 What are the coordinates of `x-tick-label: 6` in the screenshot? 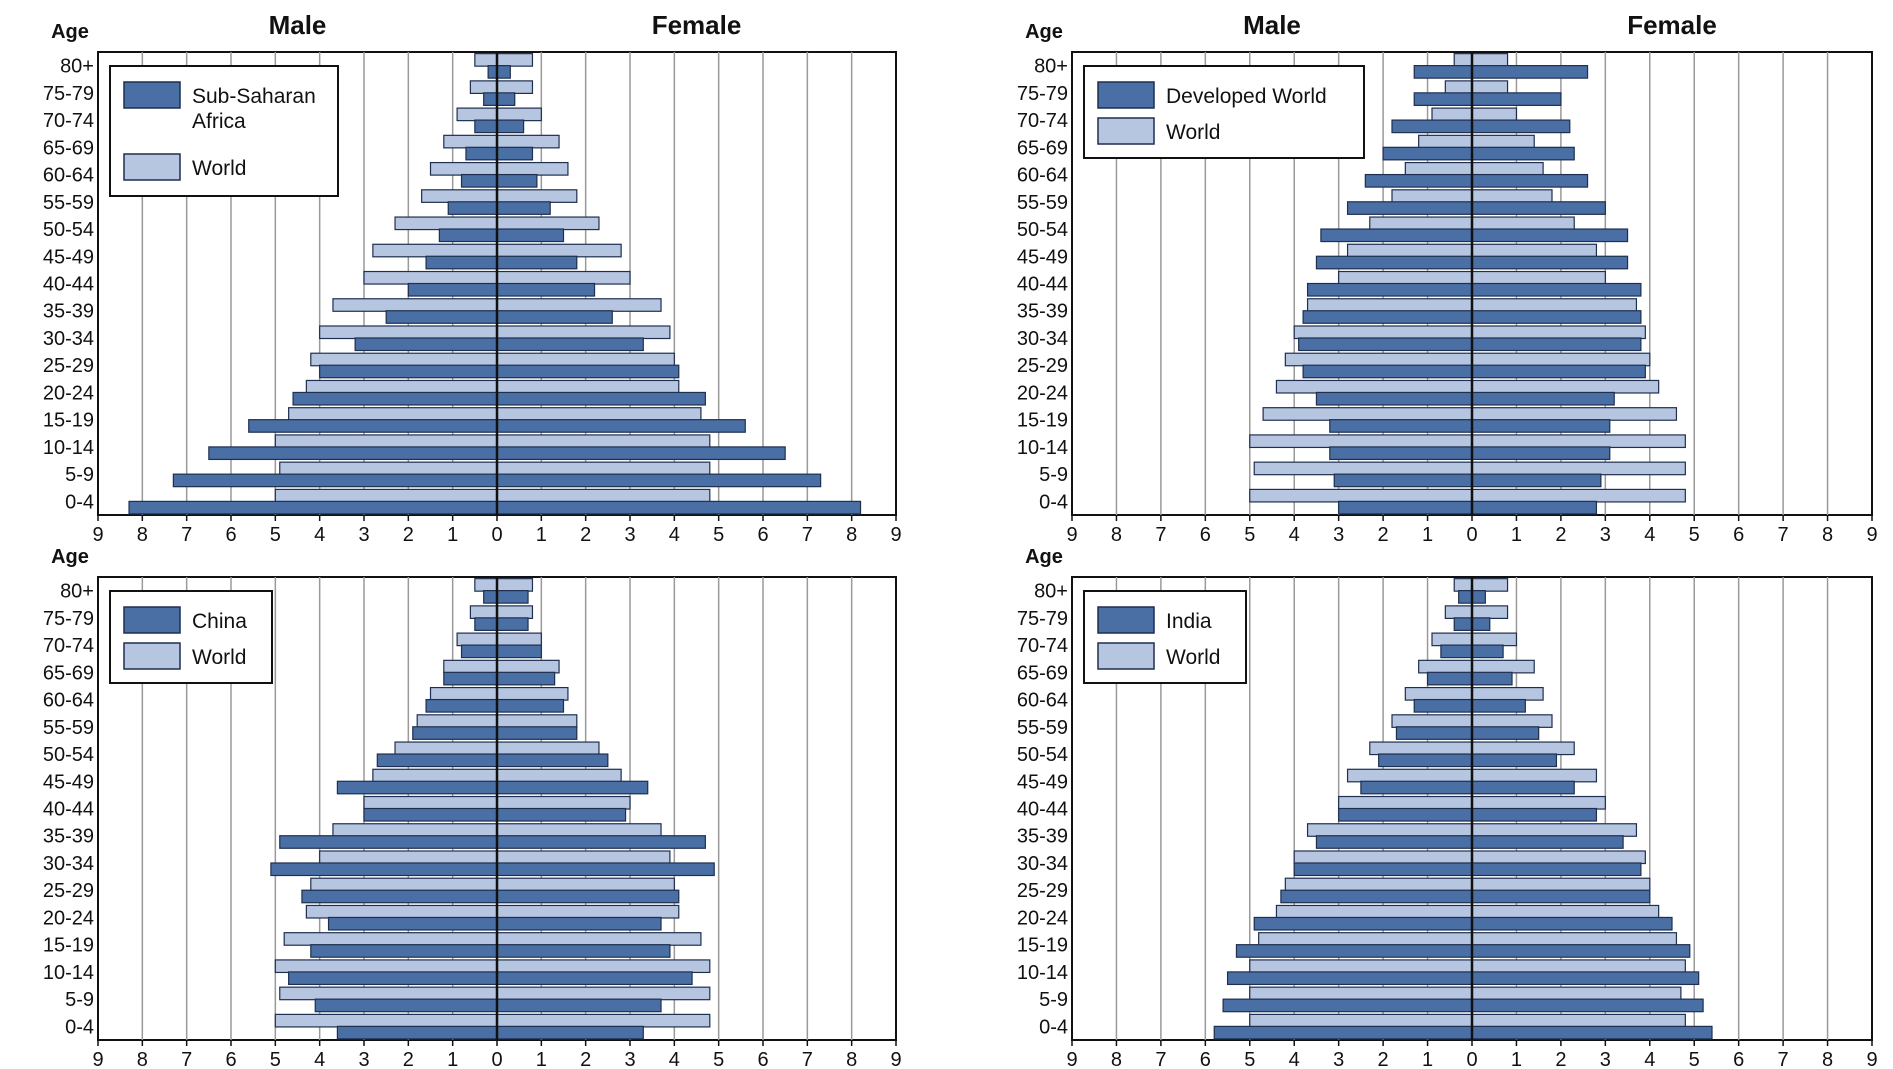 It's located at (1205, 535).